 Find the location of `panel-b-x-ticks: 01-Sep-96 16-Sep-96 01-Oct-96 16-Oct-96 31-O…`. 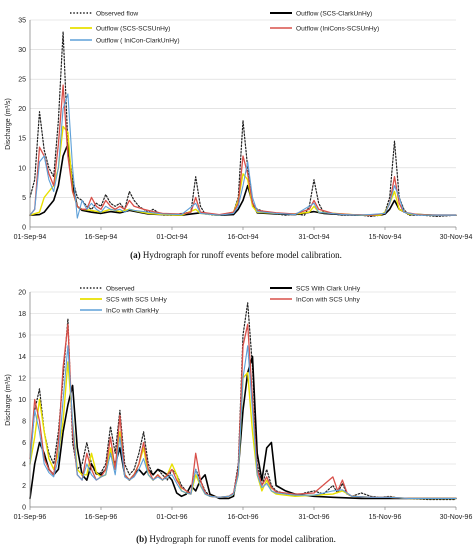

panel-b-x-ticks: 01-Sep-96 16-Sep-96 01-Oct-96 16-Oct-96 31-O… is located at coordinates (243, 514).